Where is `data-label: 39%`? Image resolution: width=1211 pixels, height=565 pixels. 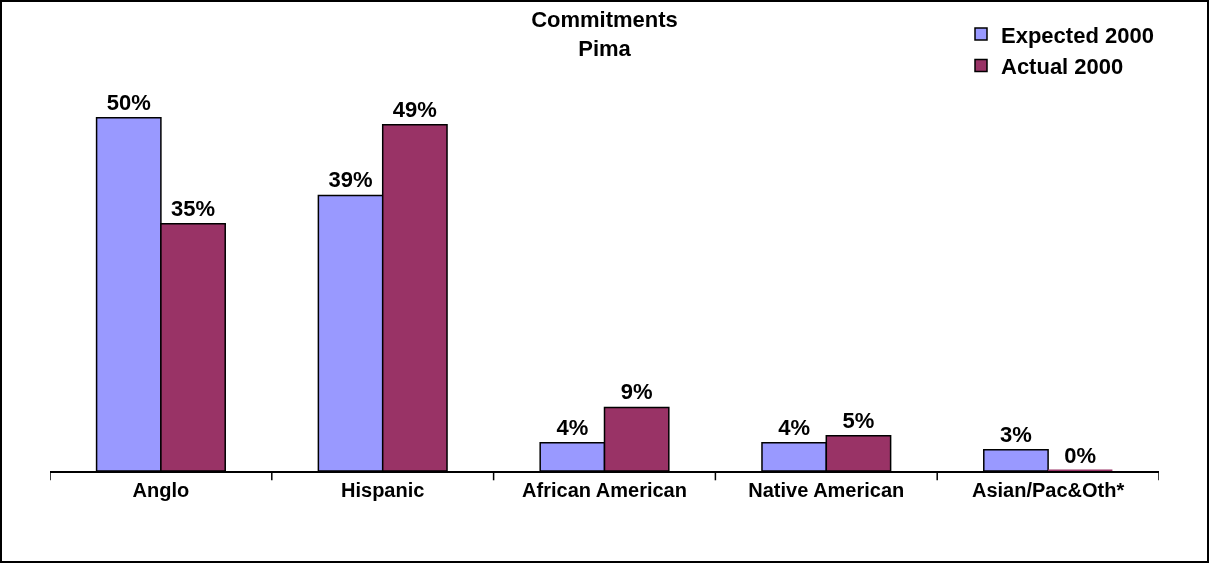
data-label: 39% is located at coordinates (350, 180).